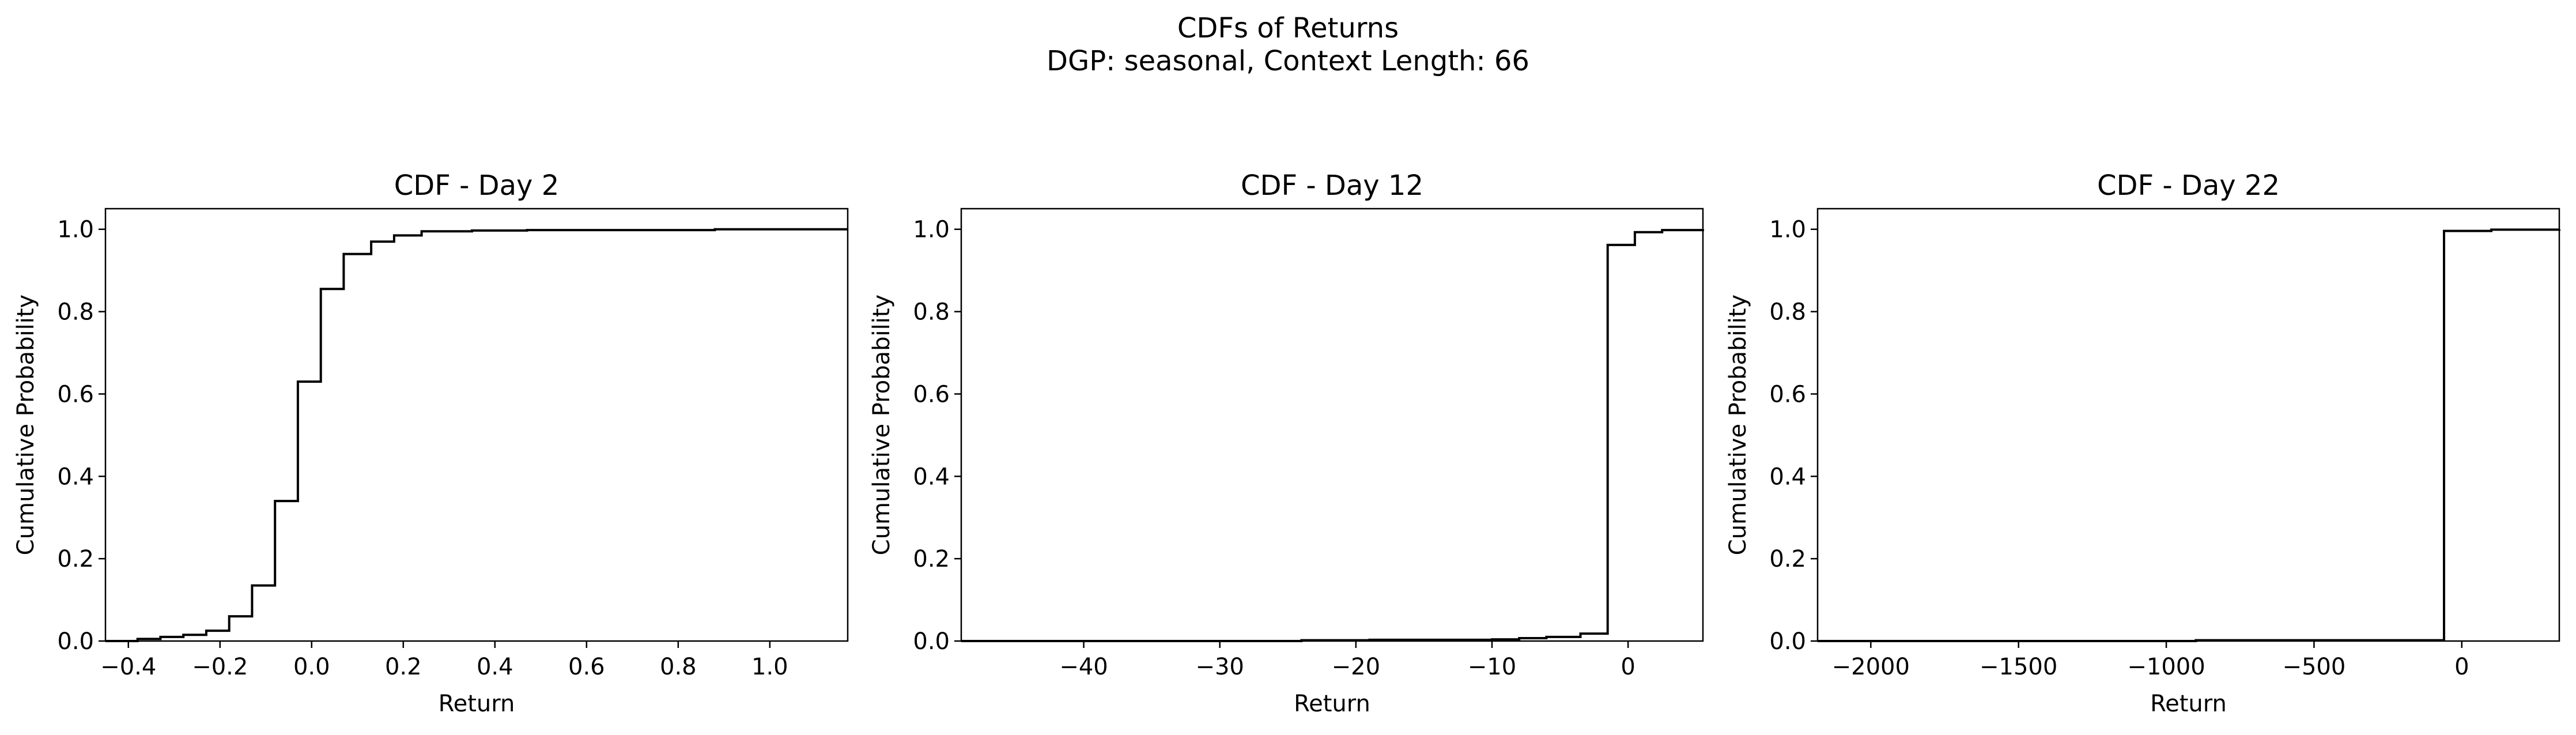 This screenshot has height=735, width=2576. What do you see at coordinates (495, 667) in the screenshot?
I see `x-tick-label: 0.4` at bounding box center [495, 667].